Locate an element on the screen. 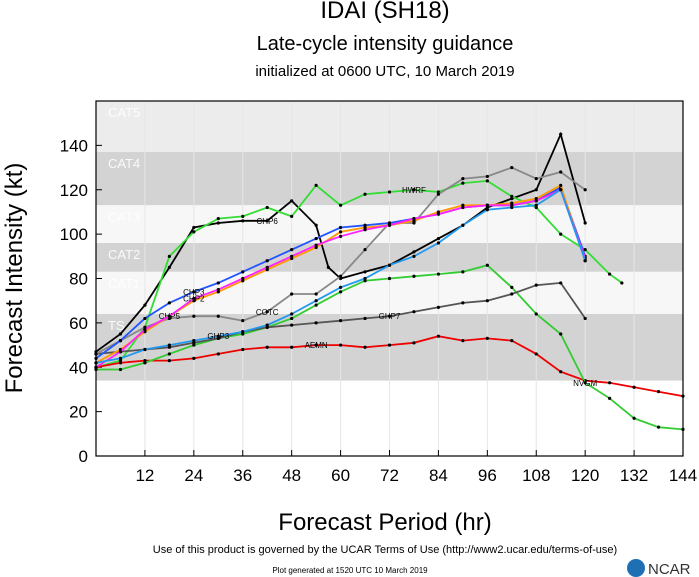 The image size is (699, 577). logo-mark is located at coordinates (636, 568).